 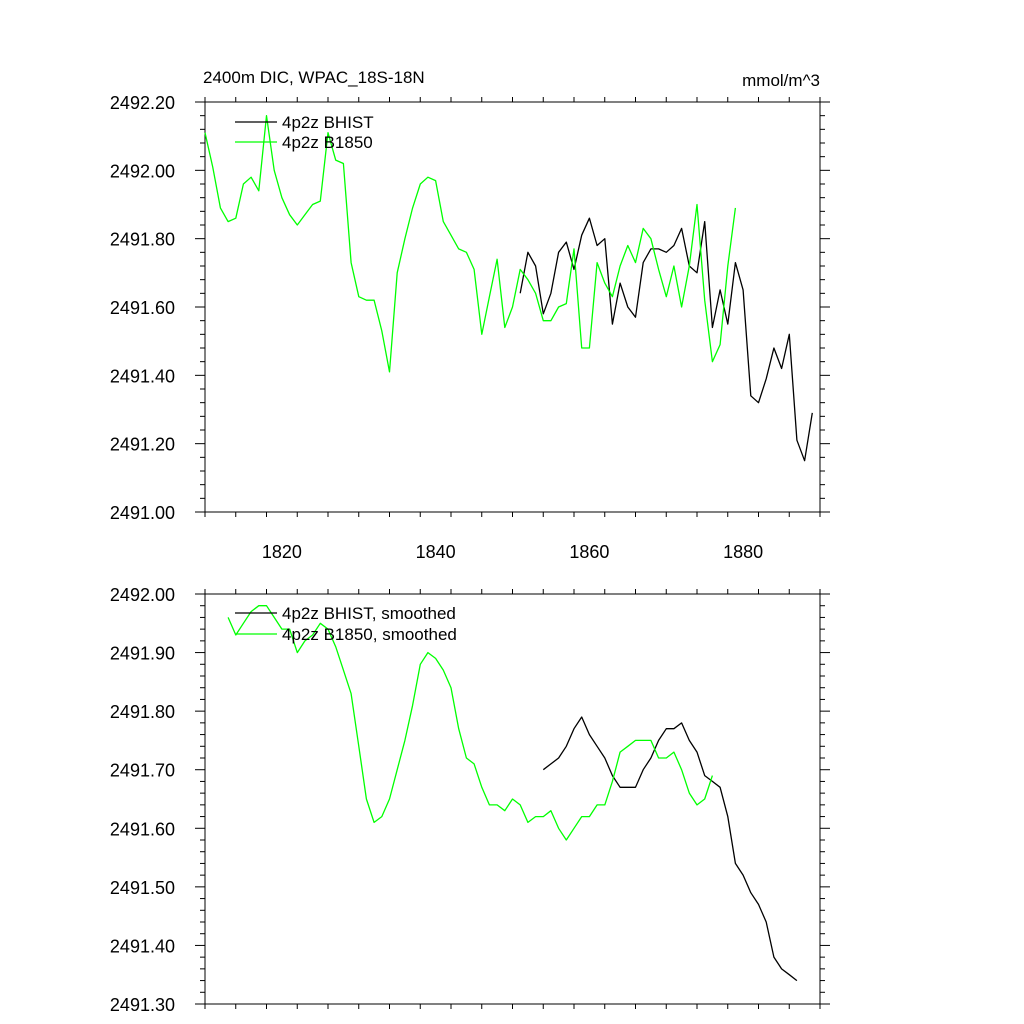 What do you see at coordinates (328, 122) in the screenshot?
I see `legend-label-bhist: 4p2z BHIST` at bounding box center [328, 122].